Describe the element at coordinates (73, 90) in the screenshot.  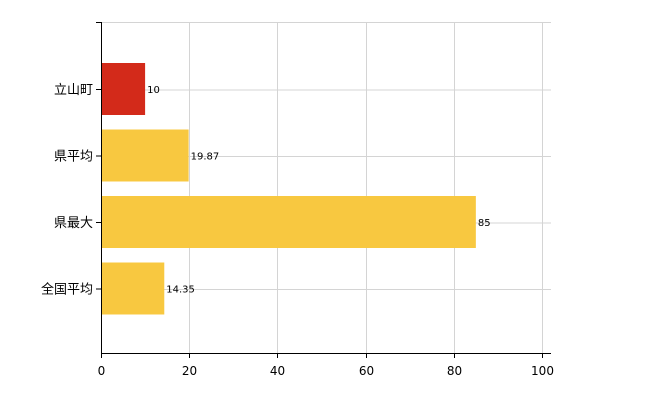
I see `category-label: 立山町` at that location.